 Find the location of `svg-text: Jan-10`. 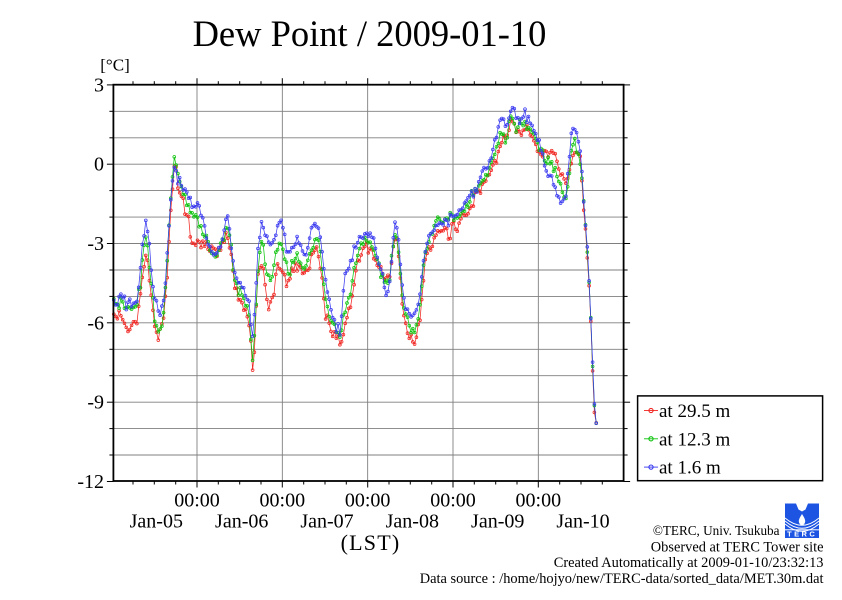

svg-text: Jan-10 is located at coordinates (582, 522).